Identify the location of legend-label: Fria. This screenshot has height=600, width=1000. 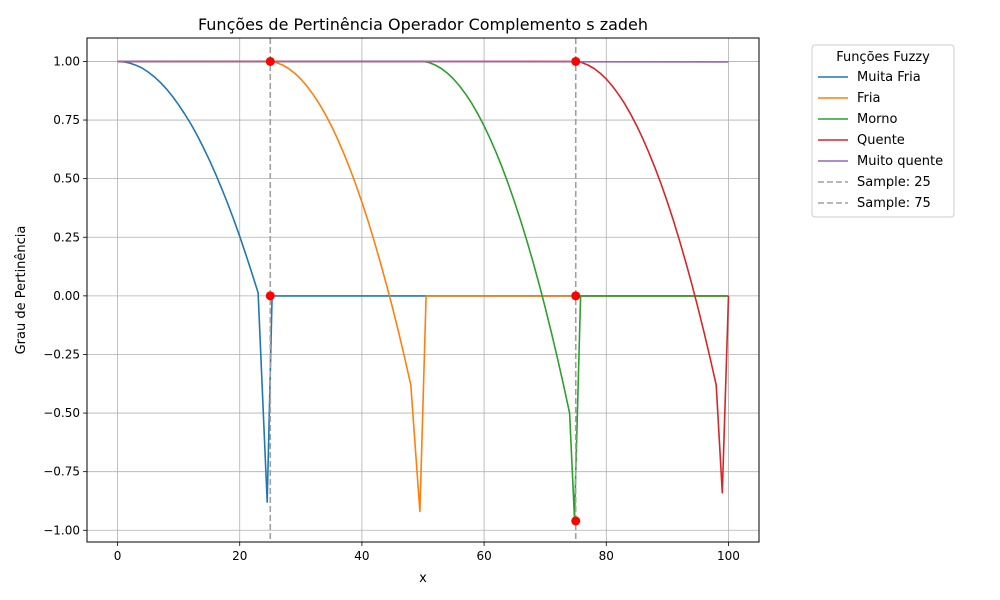
(868, 98).